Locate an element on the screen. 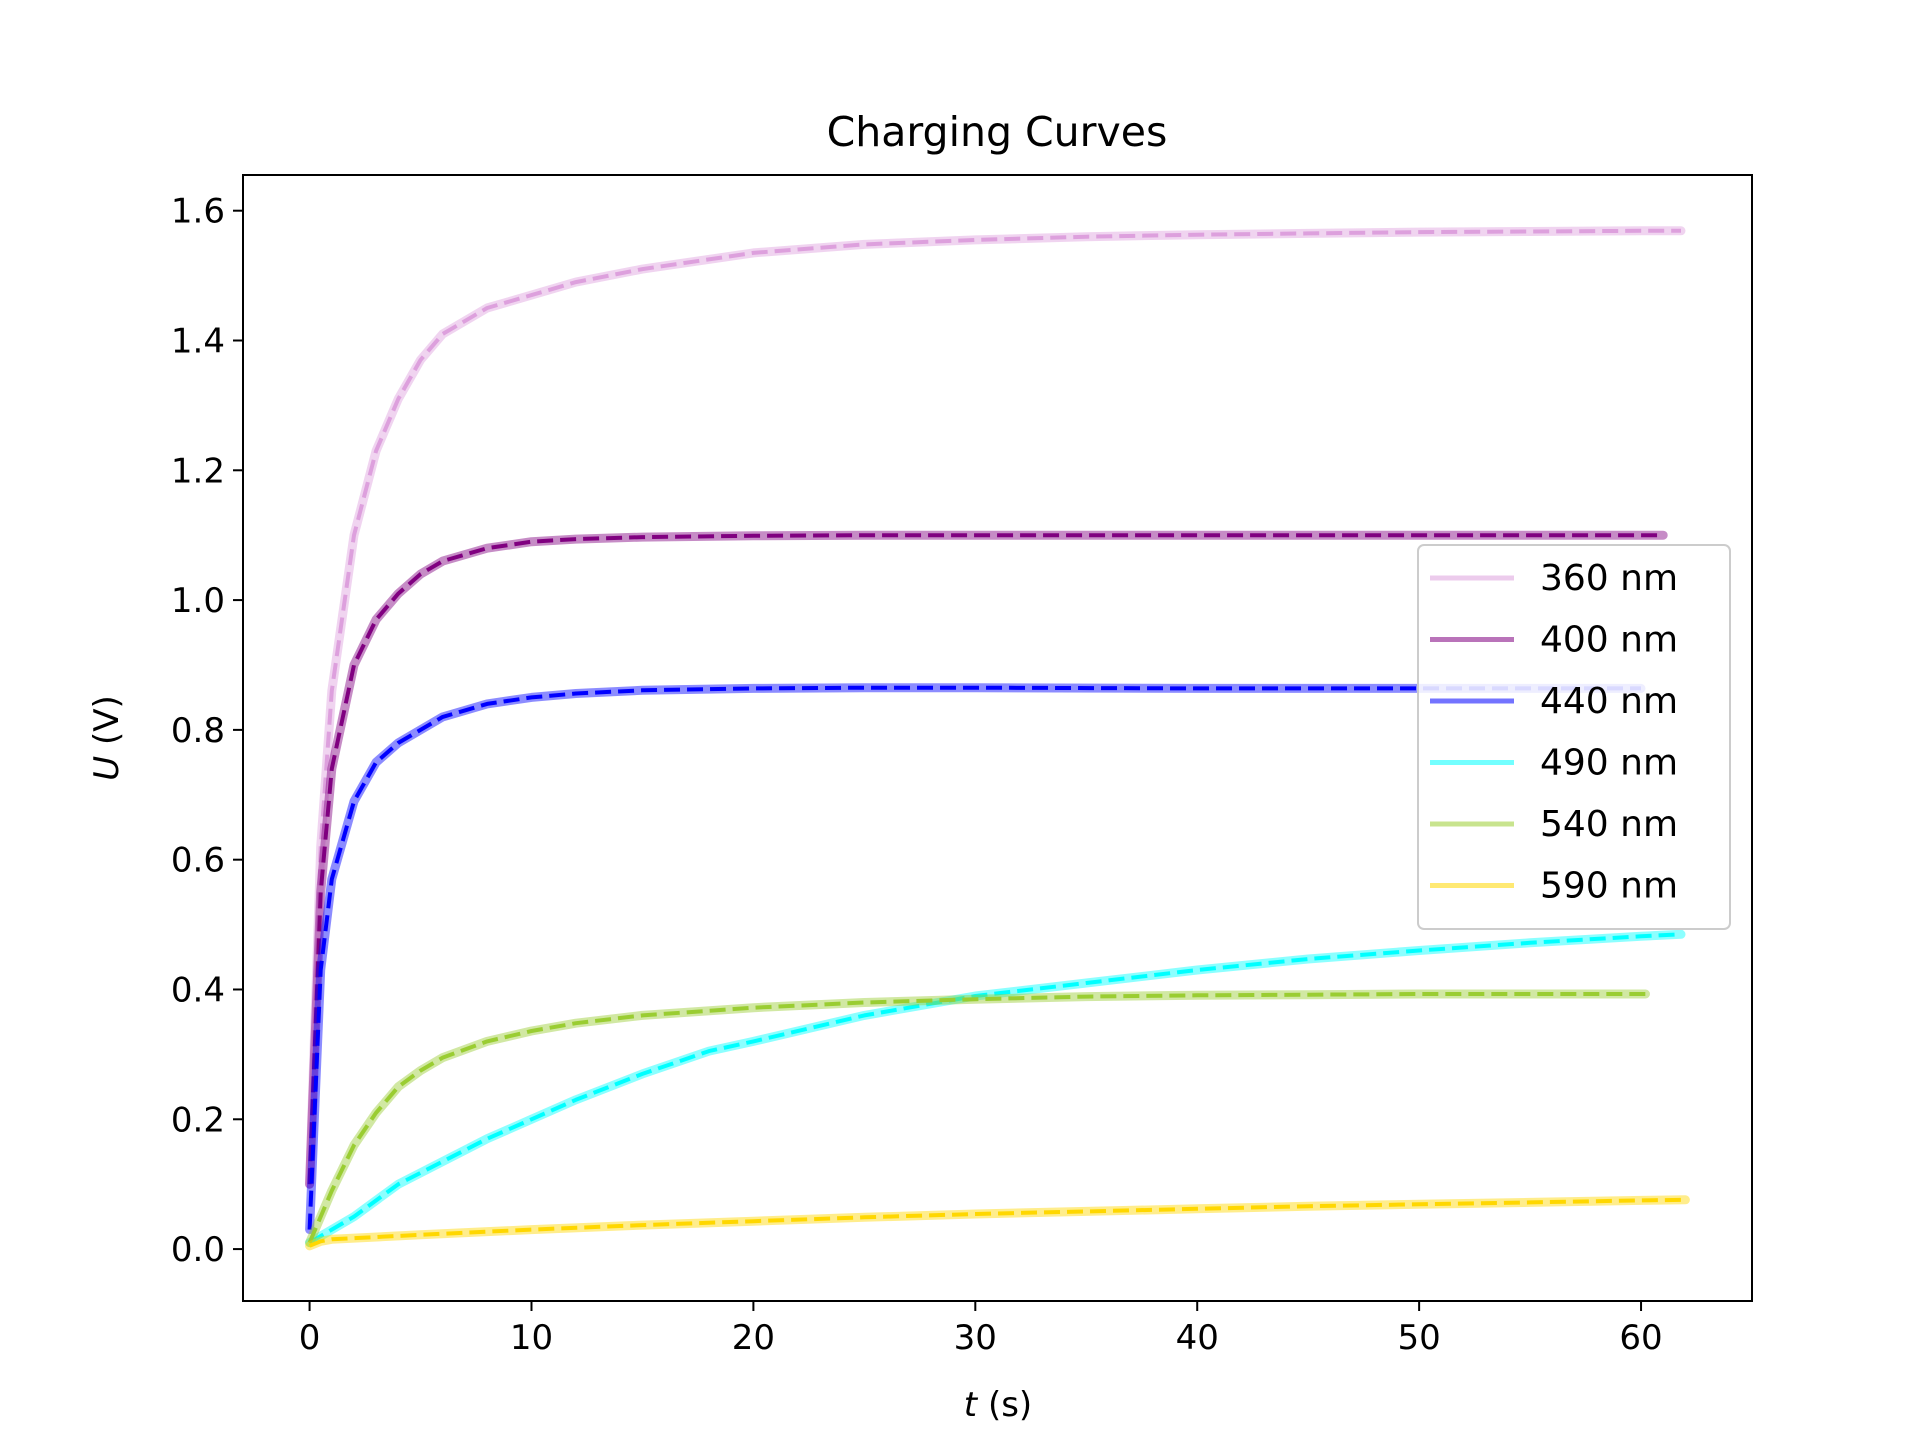 Image resolution: width=1920 pixels, height=1440 pixels. series-4-fit-line is located at coordinates (976, 1118).